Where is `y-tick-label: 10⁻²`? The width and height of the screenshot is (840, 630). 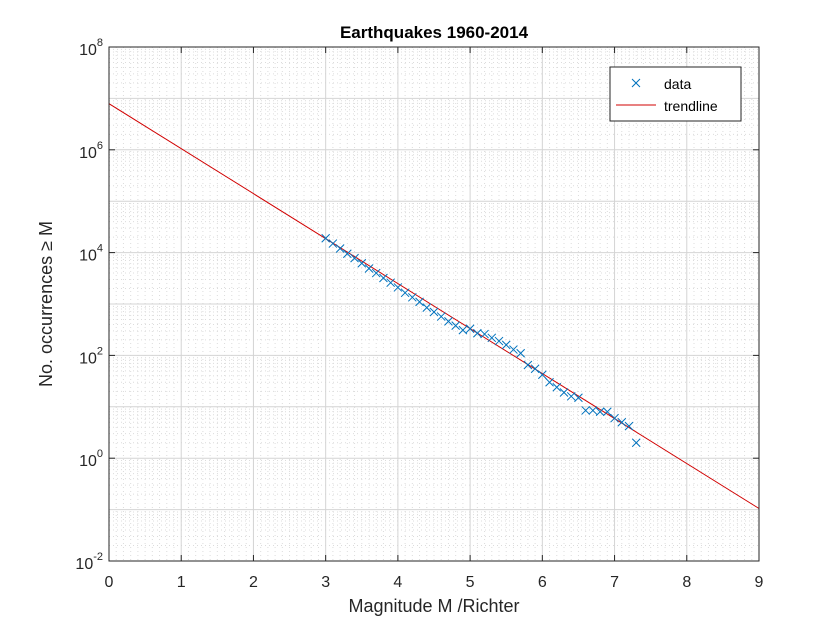
y-tick-label: 10⁻² is located at coordinates (89, 562).